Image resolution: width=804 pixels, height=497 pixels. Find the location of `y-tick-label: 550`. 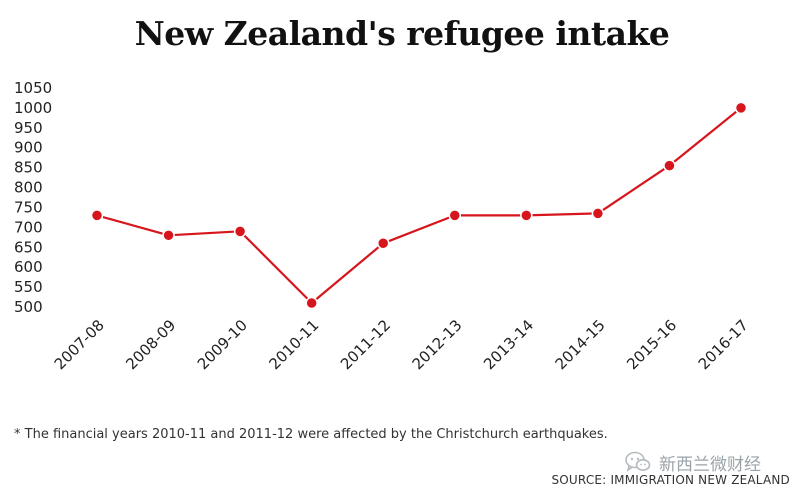

y-tick-label: 550 is located at coordinates (28, 287).